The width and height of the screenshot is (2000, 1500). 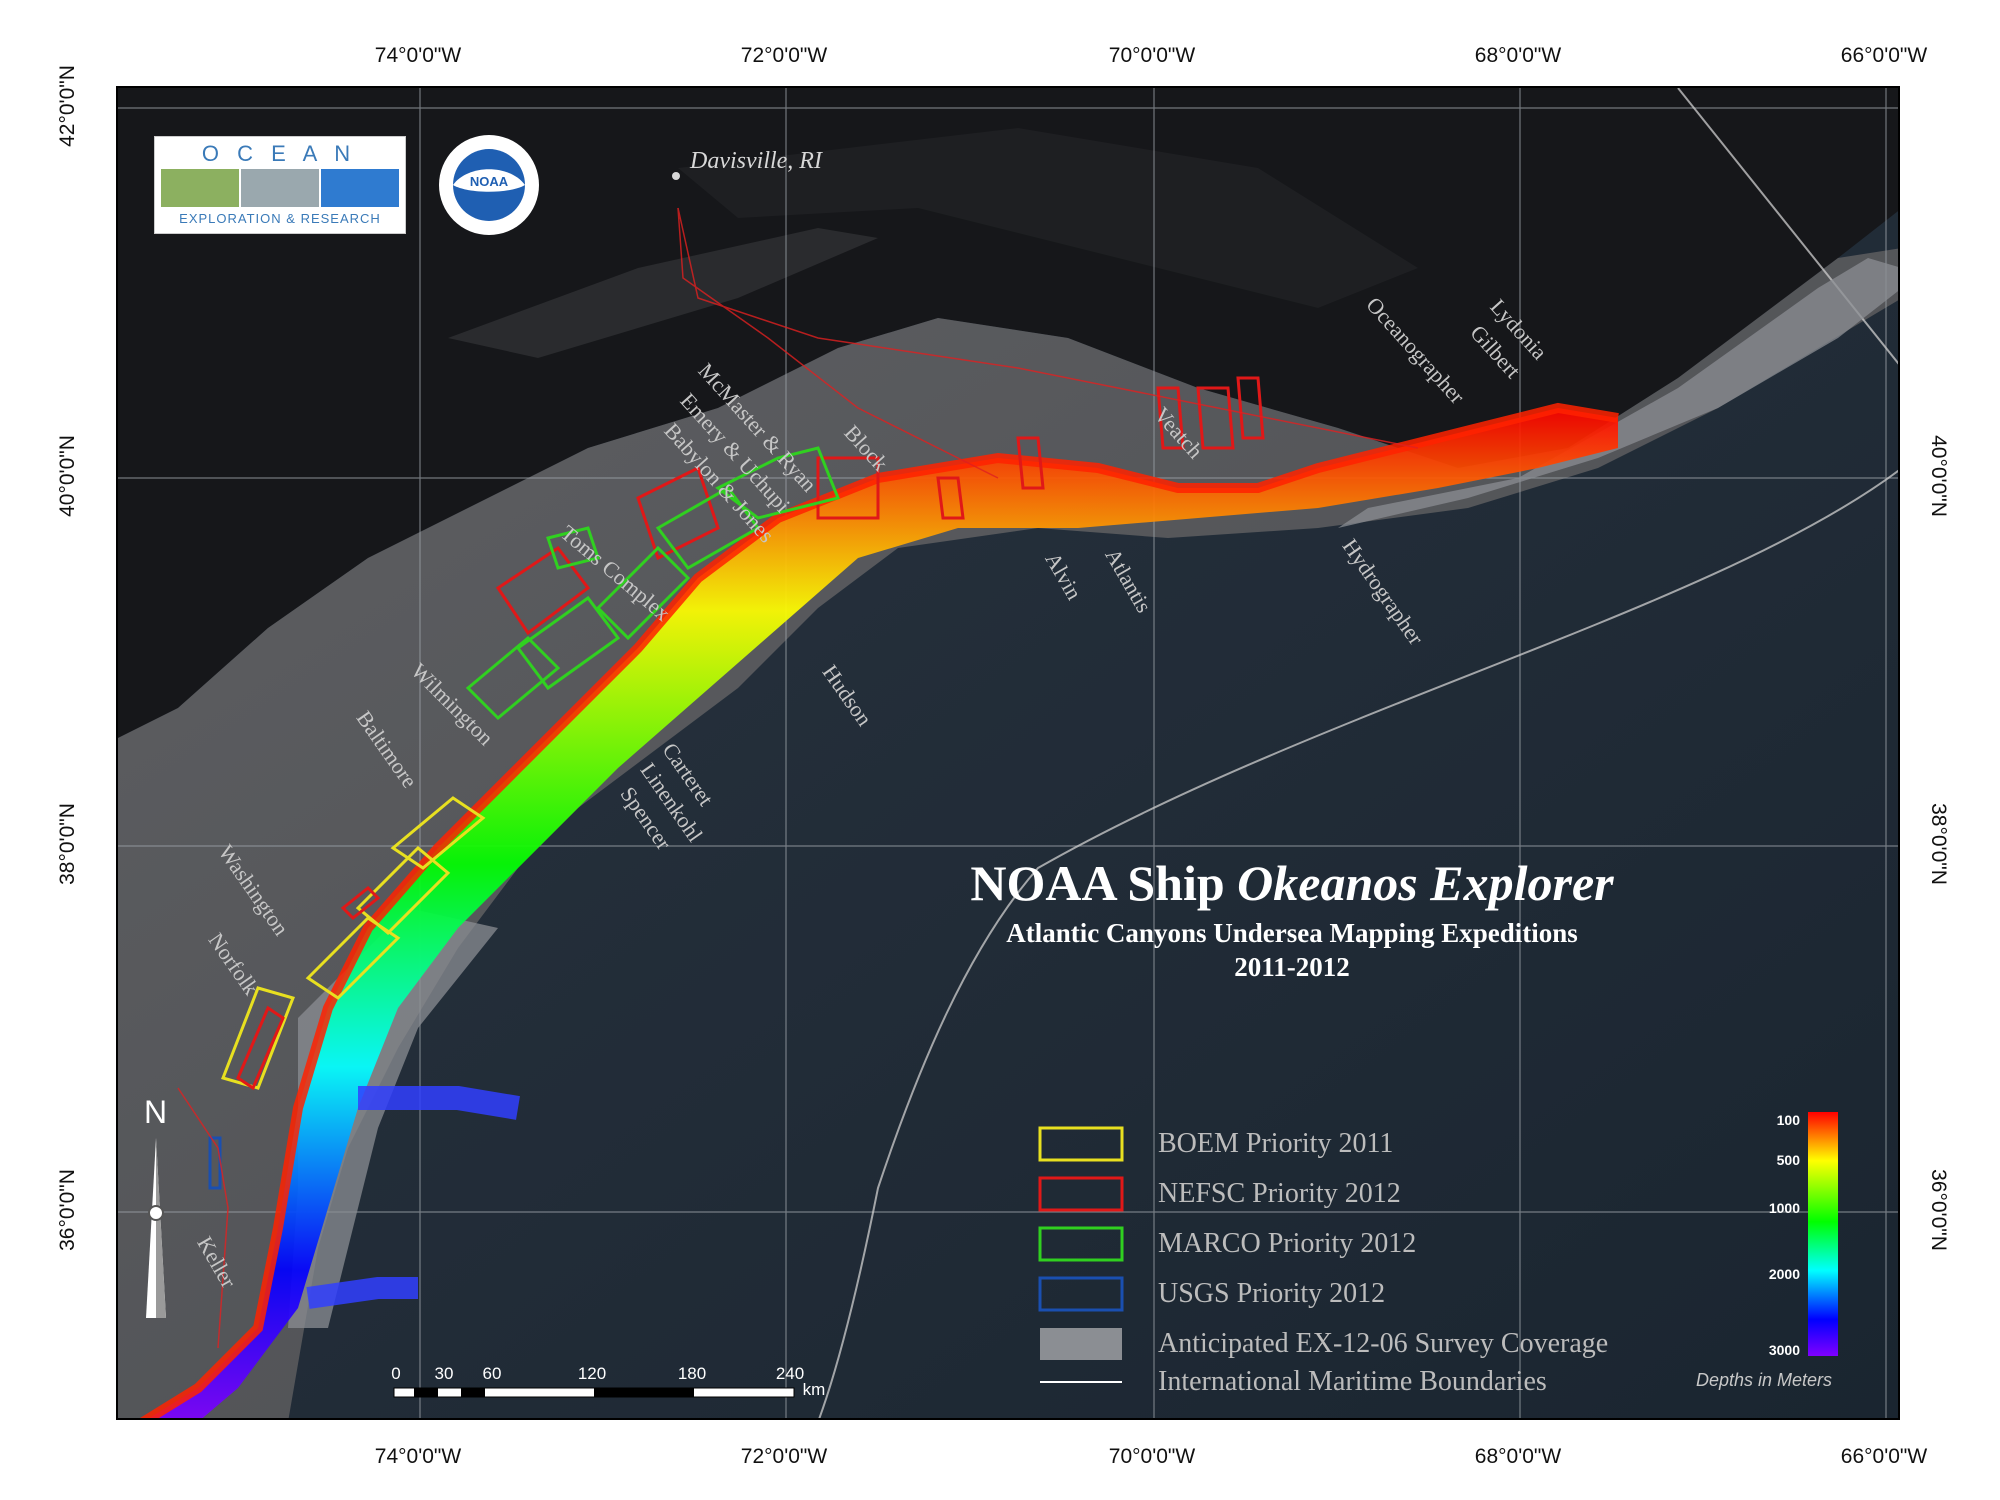 What do you see at coordinates (156, 1112) in the screenshot?
I see `north-arrow-label: N` at bounding box center [156, 1112].